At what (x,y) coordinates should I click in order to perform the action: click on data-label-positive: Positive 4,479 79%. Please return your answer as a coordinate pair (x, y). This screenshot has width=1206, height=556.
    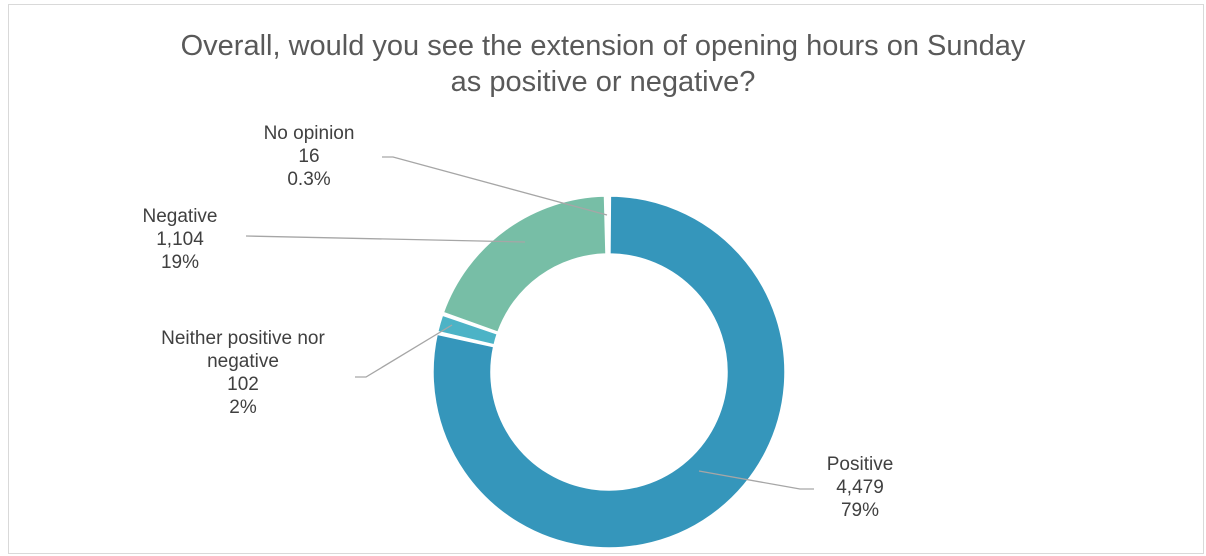
    Looking at the image, I should click on (860, 487).